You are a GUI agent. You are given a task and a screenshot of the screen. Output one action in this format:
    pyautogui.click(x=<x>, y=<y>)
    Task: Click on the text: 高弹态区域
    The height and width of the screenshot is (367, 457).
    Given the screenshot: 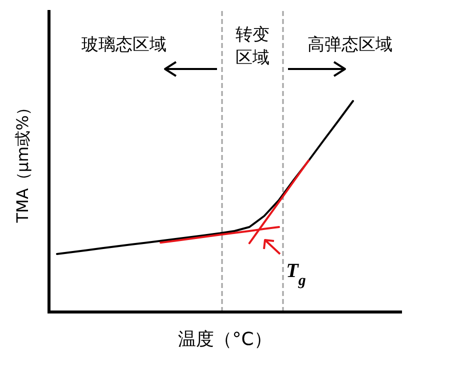 What is the action you would take?
    pyautogui.click(x=350, y=45)
    